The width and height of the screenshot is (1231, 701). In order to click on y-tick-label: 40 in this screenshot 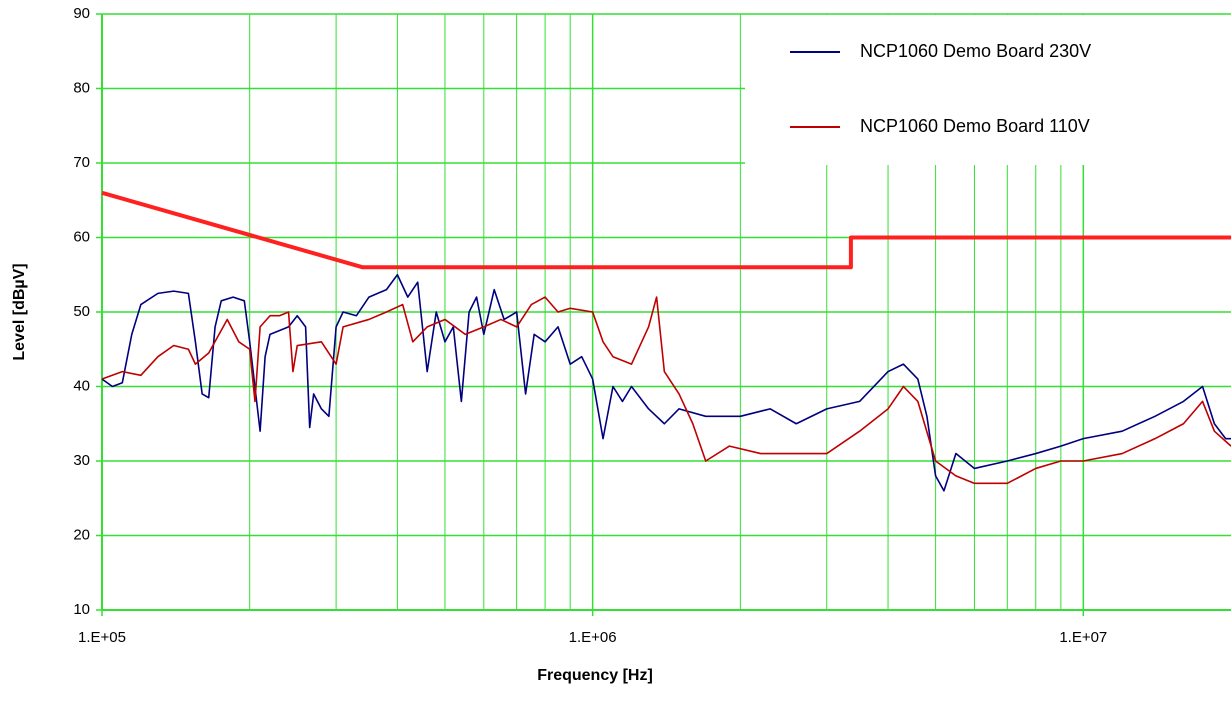, I will do `click(81, 385)`.